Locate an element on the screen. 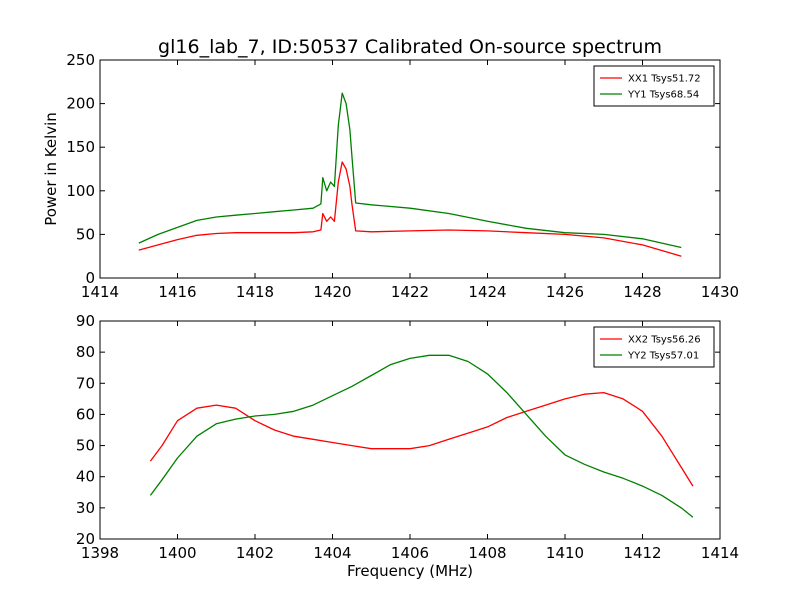  x-tick-label: 1402 is located at coordinates (255, 553).